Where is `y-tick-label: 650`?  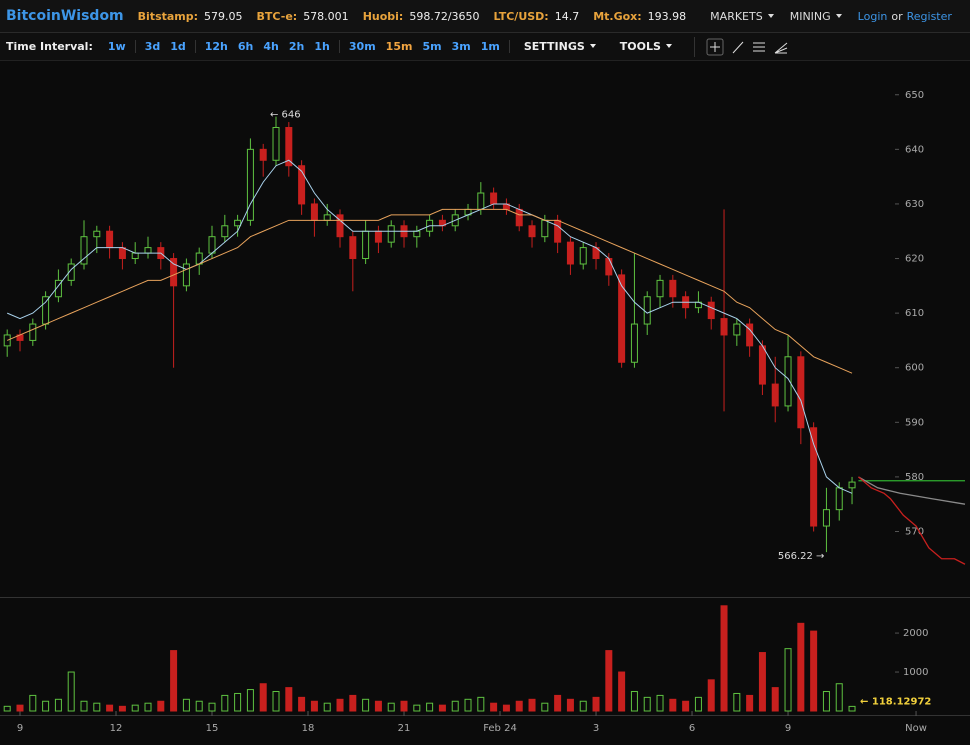
y-tick-label: 650 is located at coordinates (914, 95).